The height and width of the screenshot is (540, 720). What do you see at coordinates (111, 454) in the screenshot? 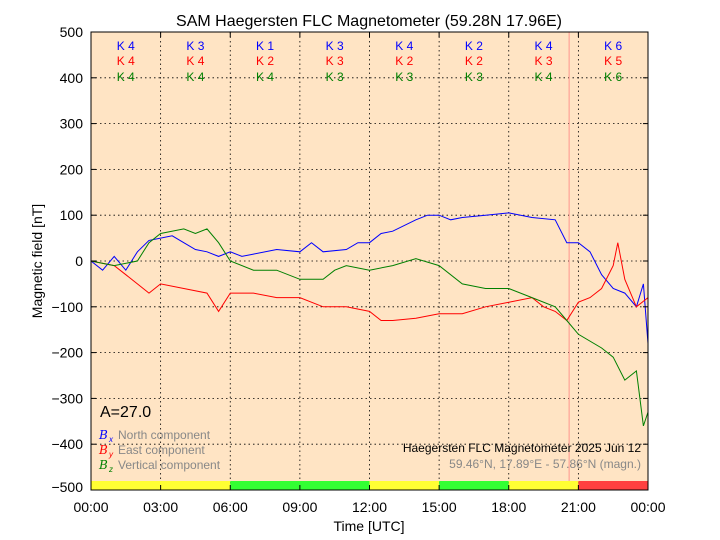
I see `legend-subscript: y` at bounding box center [111, 454].